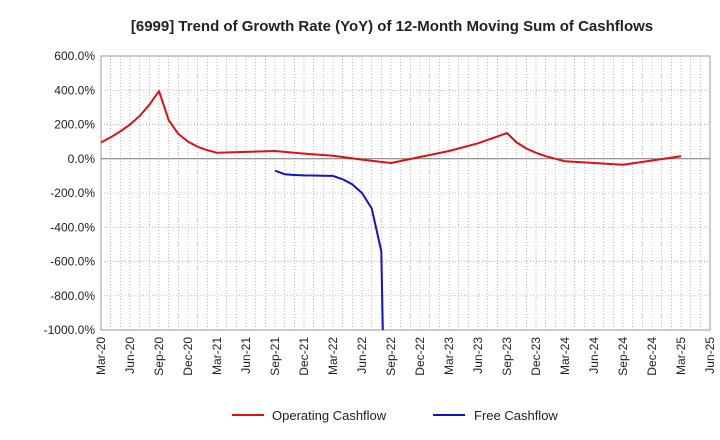  Describe the element at coordinates (159, 356) in the screenshot. I see `x-tick-label: Sep-20` at that location.